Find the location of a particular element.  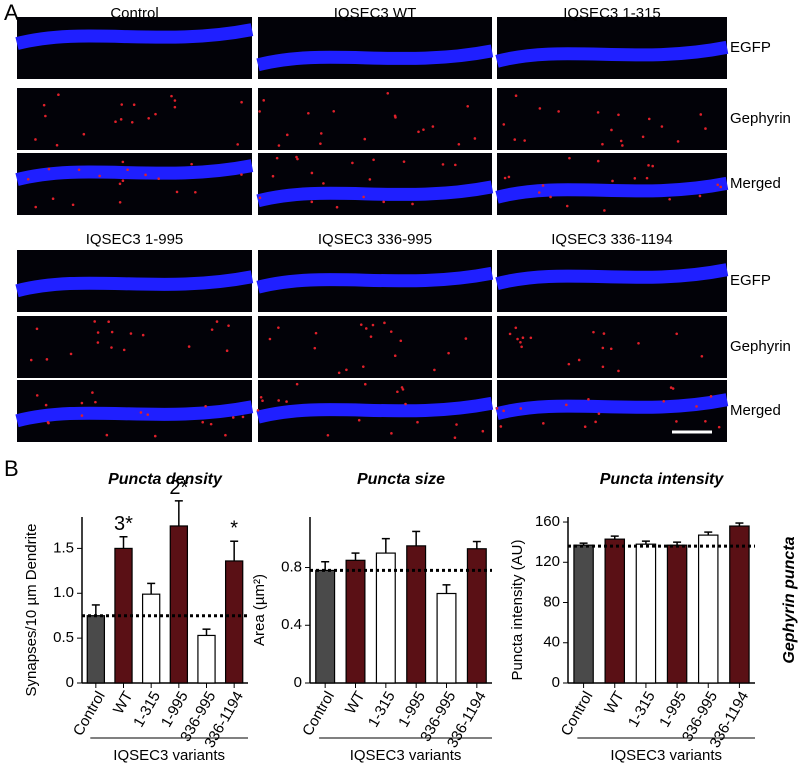

y-axis-label: Puncta intensity (AU) is located at coordinates (517, 610).